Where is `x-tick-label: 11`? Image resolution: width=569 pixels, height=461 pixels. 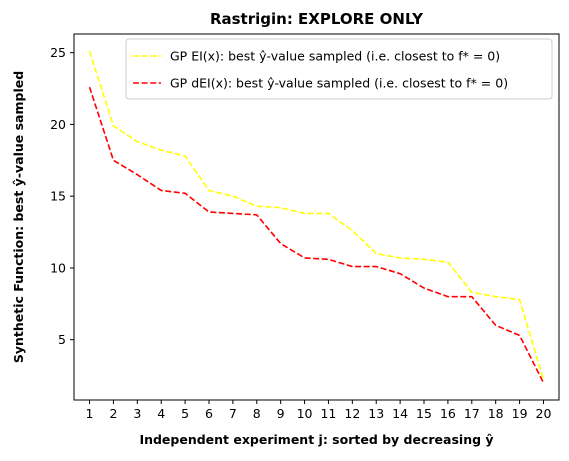 x-tick-label: 11 is located at coordinates (328, 413).